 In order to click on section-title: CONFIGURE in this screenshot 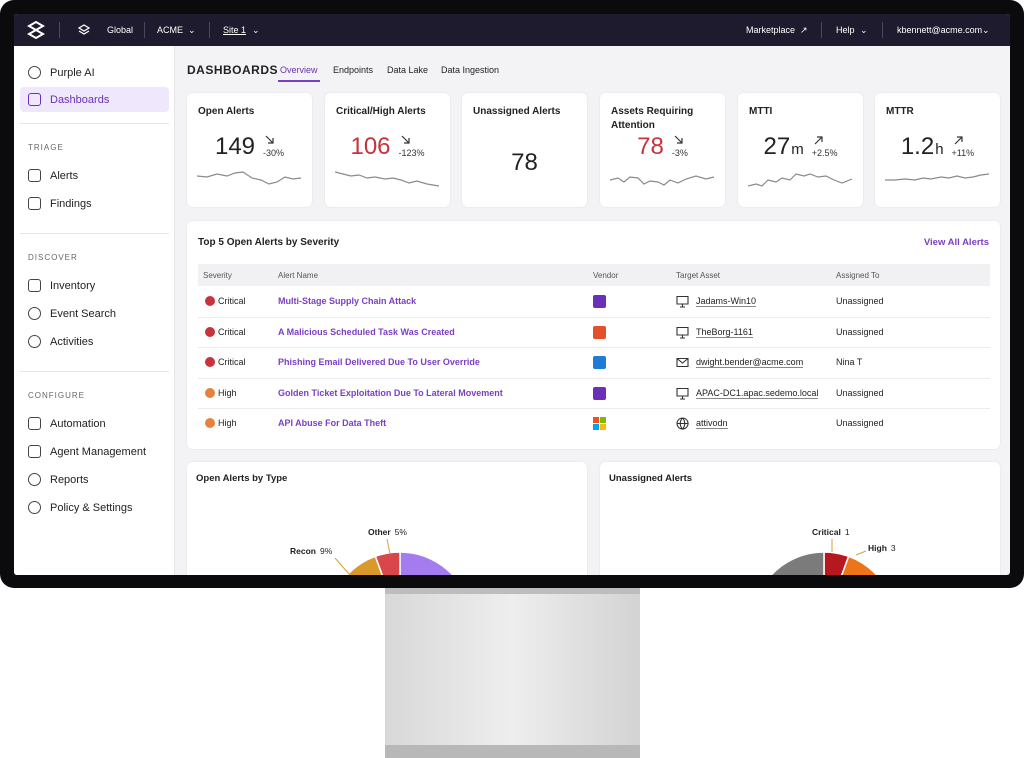, I will do `click(56, 395)`.